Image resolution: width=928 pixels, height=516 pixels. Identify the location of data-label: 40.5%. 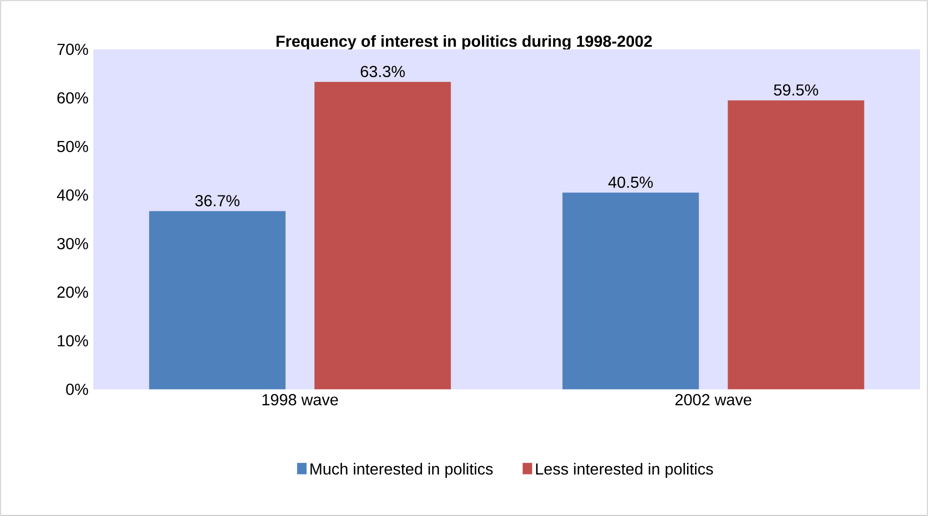
(630, 182).